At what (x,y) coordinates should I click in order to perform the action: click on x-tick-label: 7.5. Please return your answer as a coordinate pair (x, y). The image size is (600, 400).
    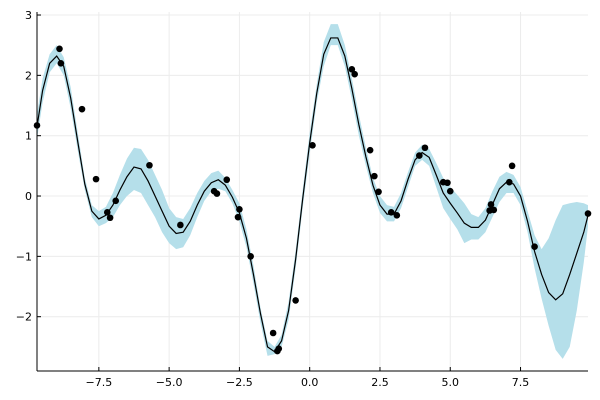
    Looking at the image, I should click on (521, 382).